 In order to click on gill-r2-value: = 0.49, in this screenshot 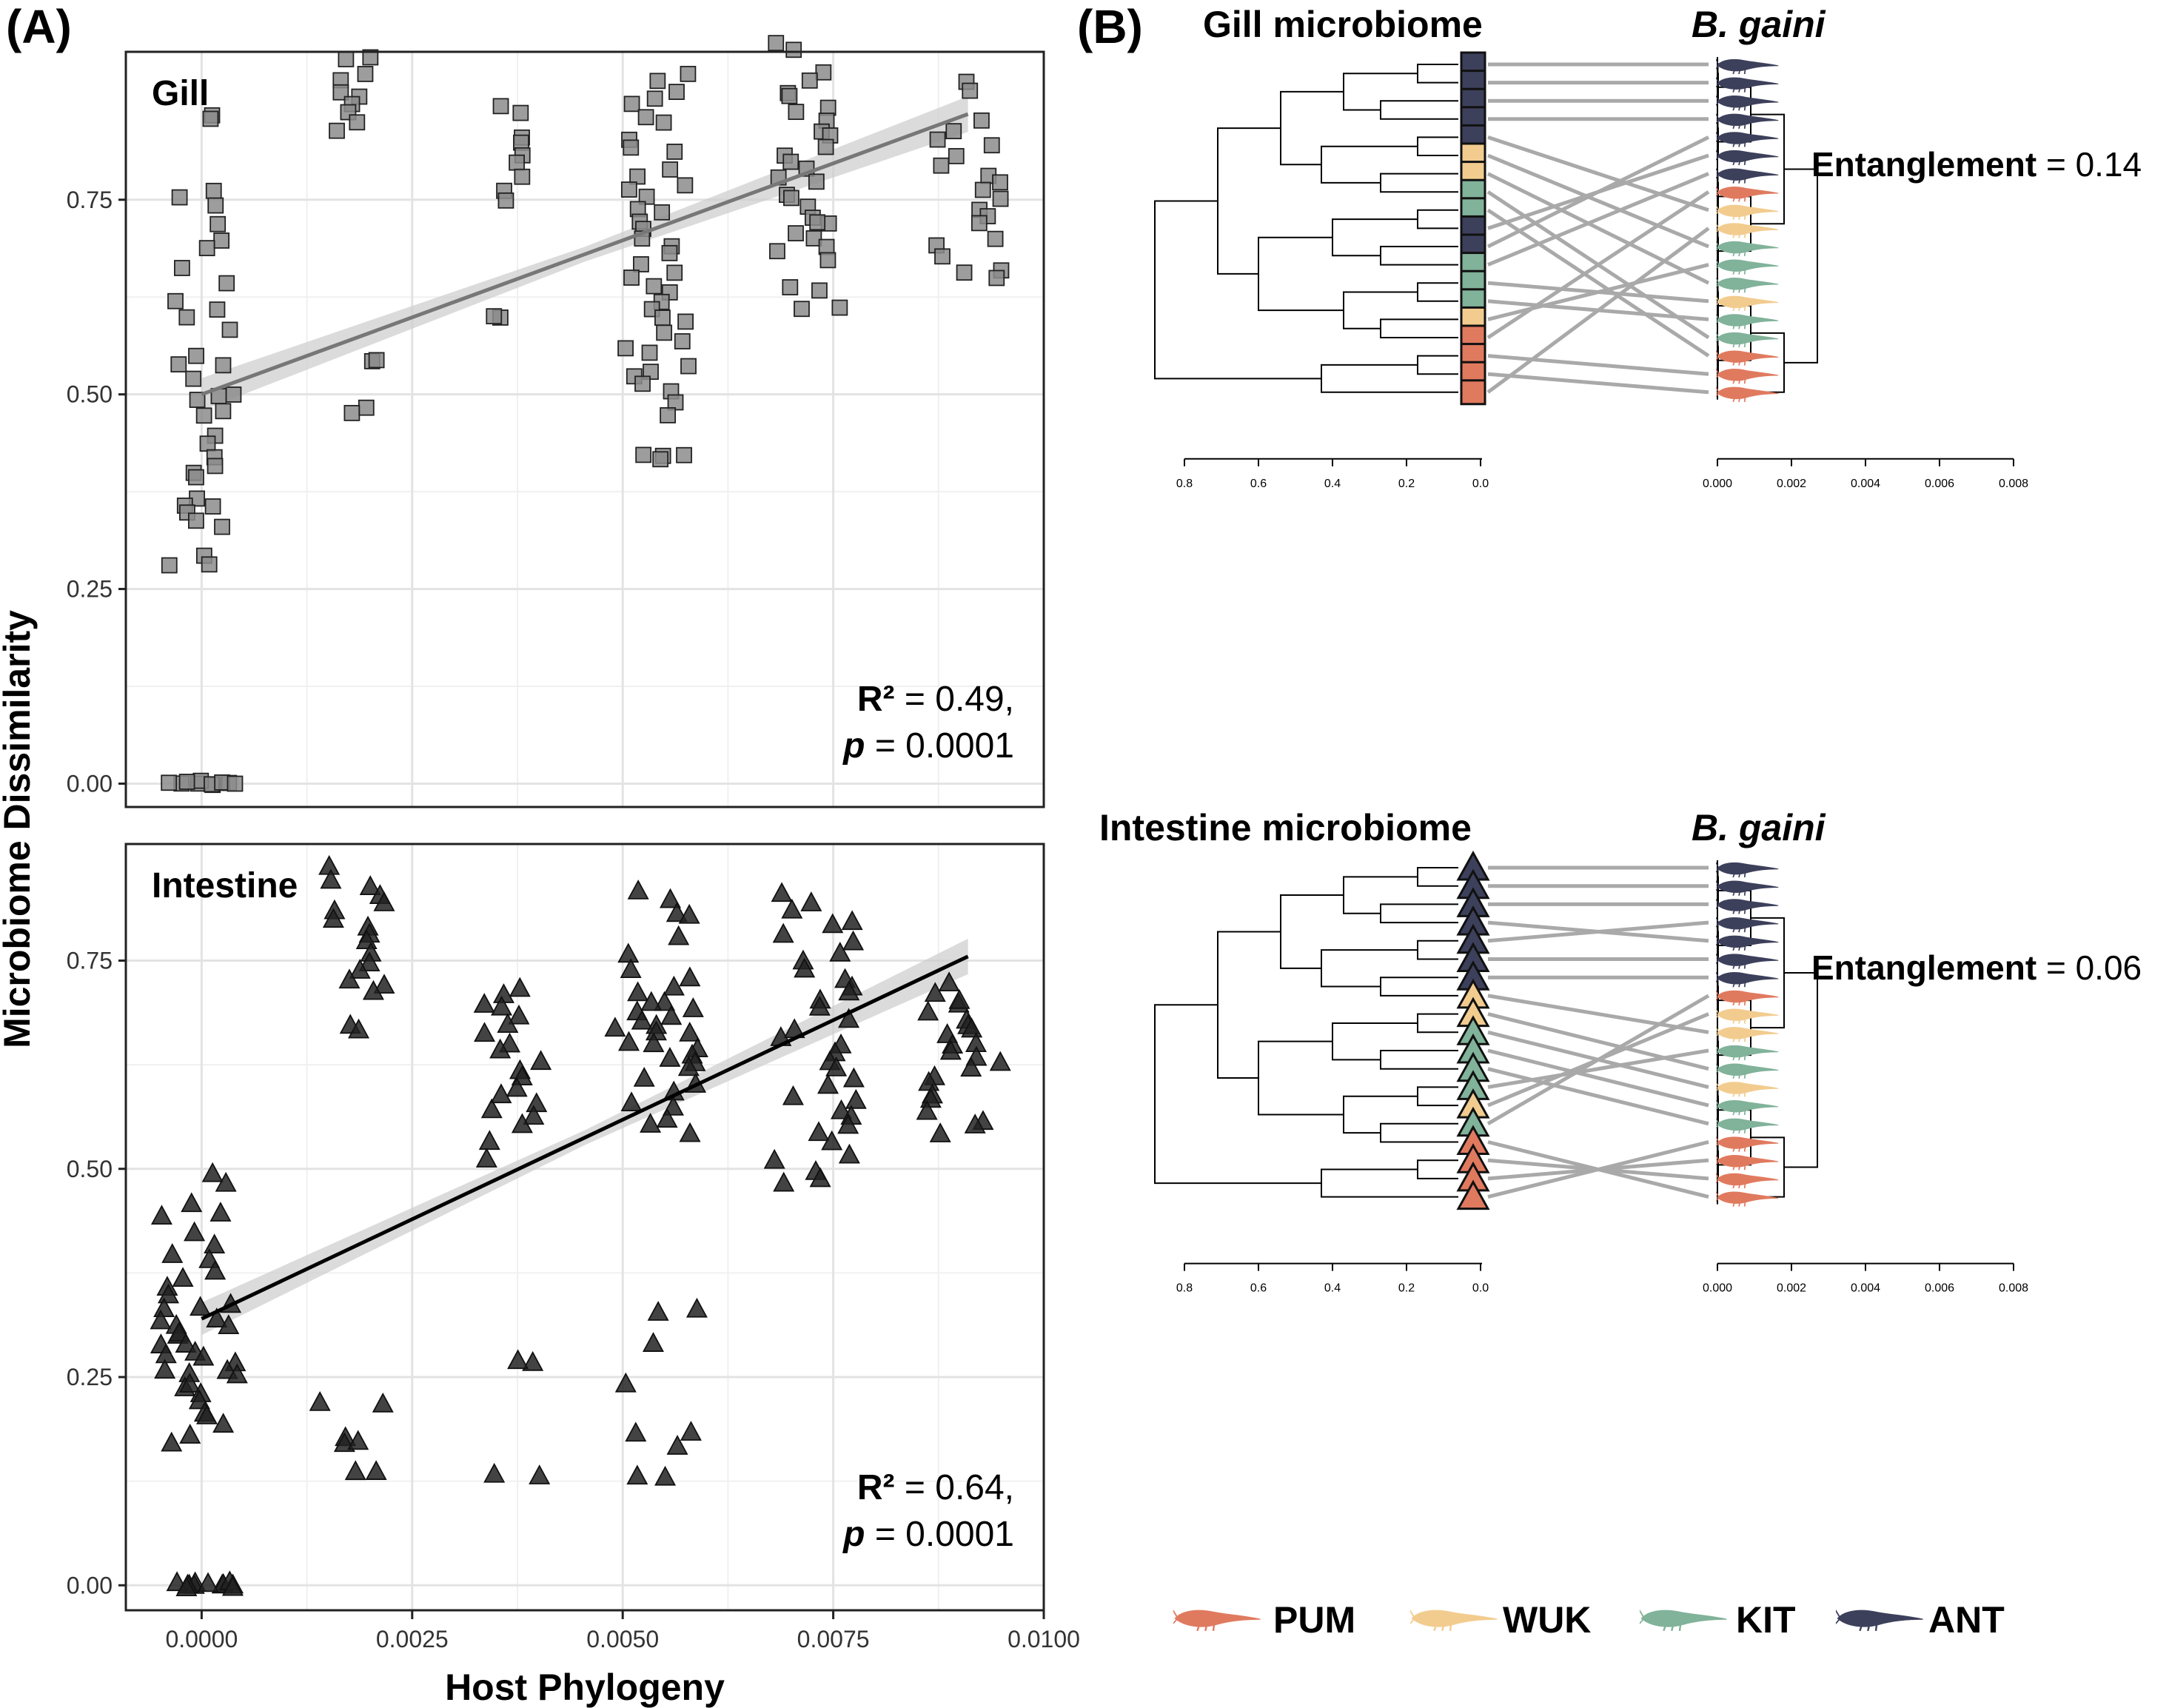, I will do `click(960, 699)`.